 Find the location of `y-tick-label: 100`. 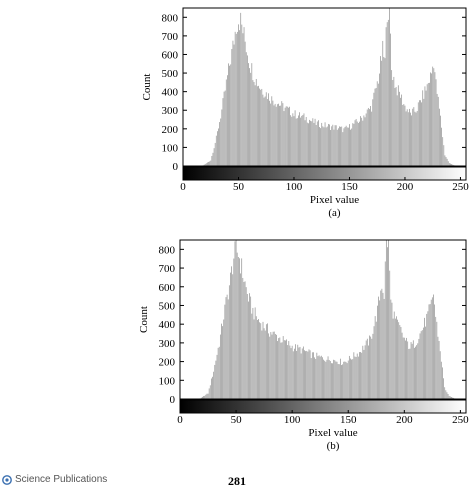

y-tick-label: 100 is located at coordinates (170, 148).